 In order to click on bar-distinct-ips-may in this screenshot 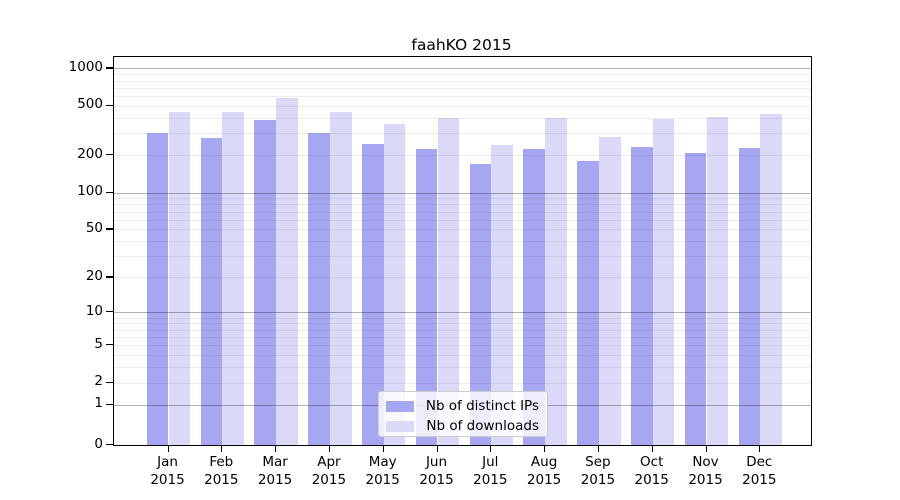, I will do `click(373, 294)`.